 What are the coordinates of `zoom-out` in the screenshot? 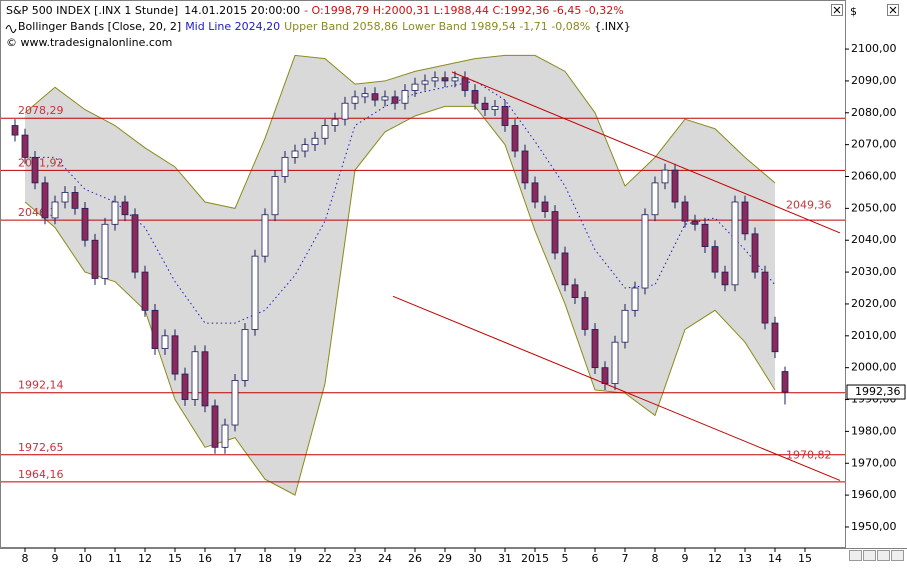 It's located at (883, 555).